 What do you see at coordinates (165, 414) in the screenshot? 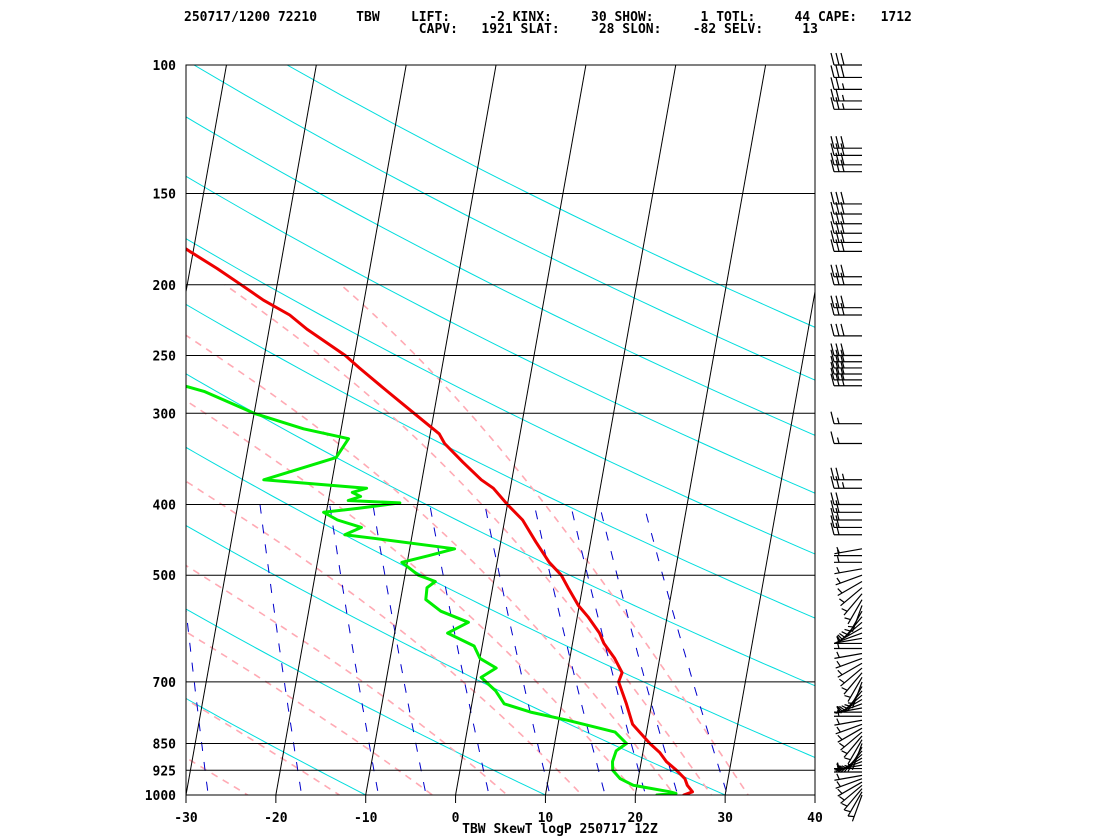
I see `y-tick-label: 300` at bounding box center [165, 414].